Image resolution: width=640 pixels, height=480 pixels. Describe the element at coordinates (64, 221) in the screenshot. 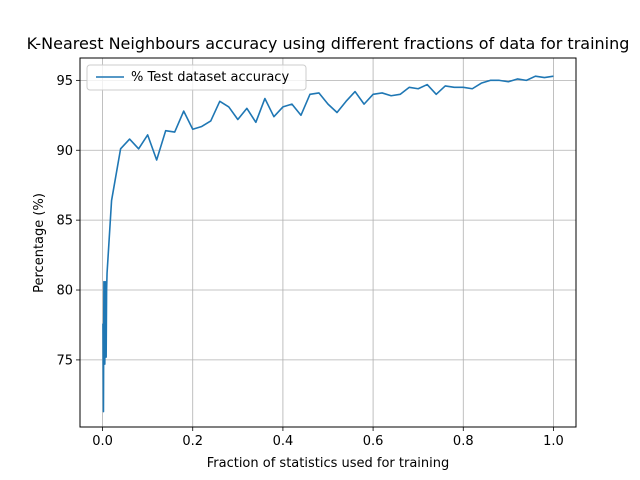

I see `y-tick-label: 85` at that location.